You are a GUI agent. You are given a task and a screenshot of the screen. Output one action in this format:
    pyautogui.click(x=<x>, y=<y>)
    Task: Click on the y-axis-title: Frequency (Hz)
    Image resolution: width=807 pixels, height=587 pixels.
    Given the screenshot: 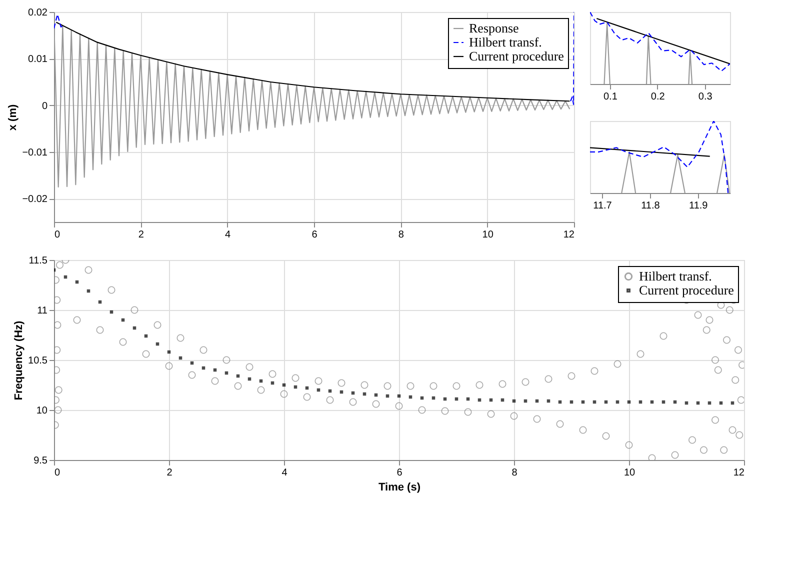 What is the action you would take?
    pyautogui.click(x=19, y=360)
    